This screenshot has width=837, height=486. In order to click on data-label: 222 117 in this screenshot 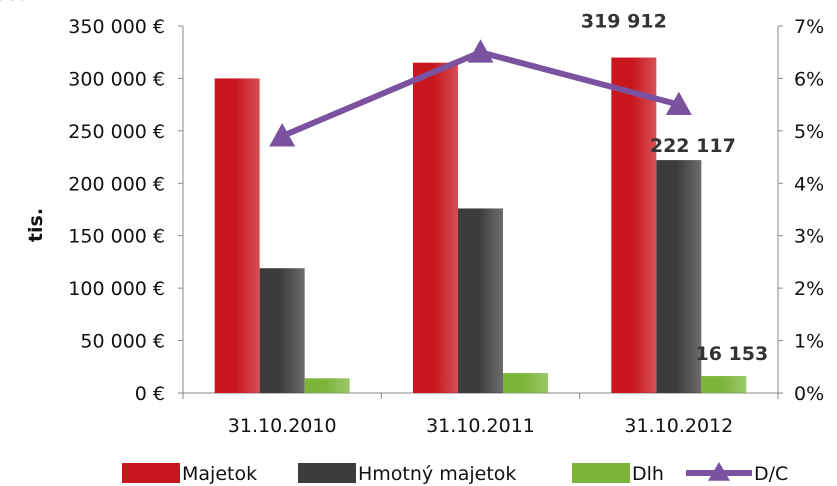, I will do `click(693, 146)`.